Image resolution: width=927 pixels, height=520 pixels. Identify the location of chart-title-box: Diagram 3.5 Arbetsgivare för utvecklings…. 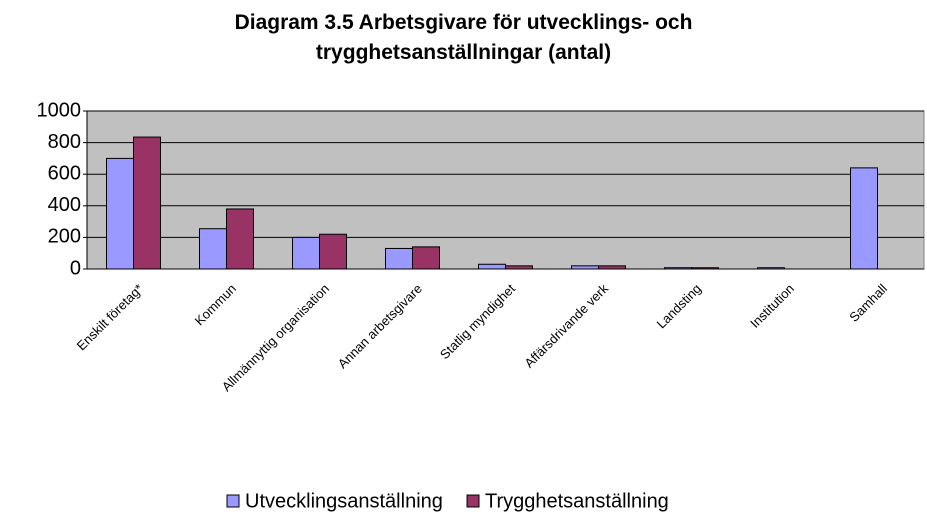
(463, 38).